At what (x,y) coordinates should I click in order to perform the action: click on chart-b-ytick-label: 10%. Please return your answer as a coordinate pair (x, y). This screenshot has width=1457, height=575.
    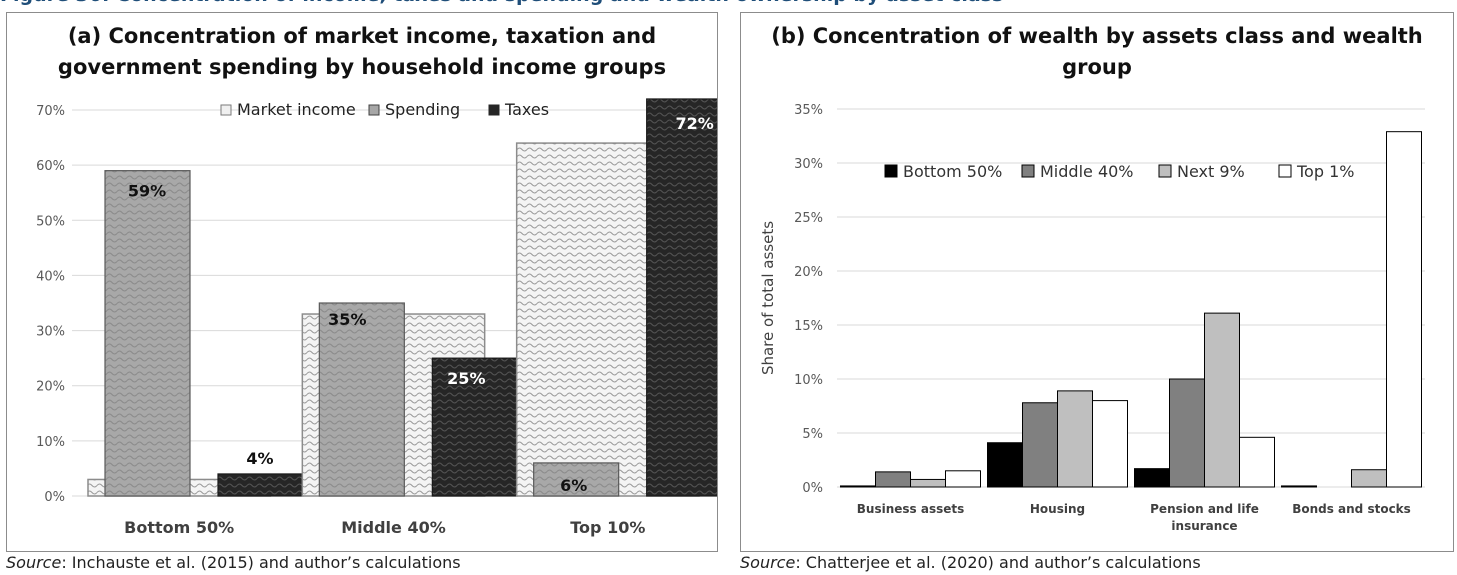
    Looking at the image, I should click on (808, 380).